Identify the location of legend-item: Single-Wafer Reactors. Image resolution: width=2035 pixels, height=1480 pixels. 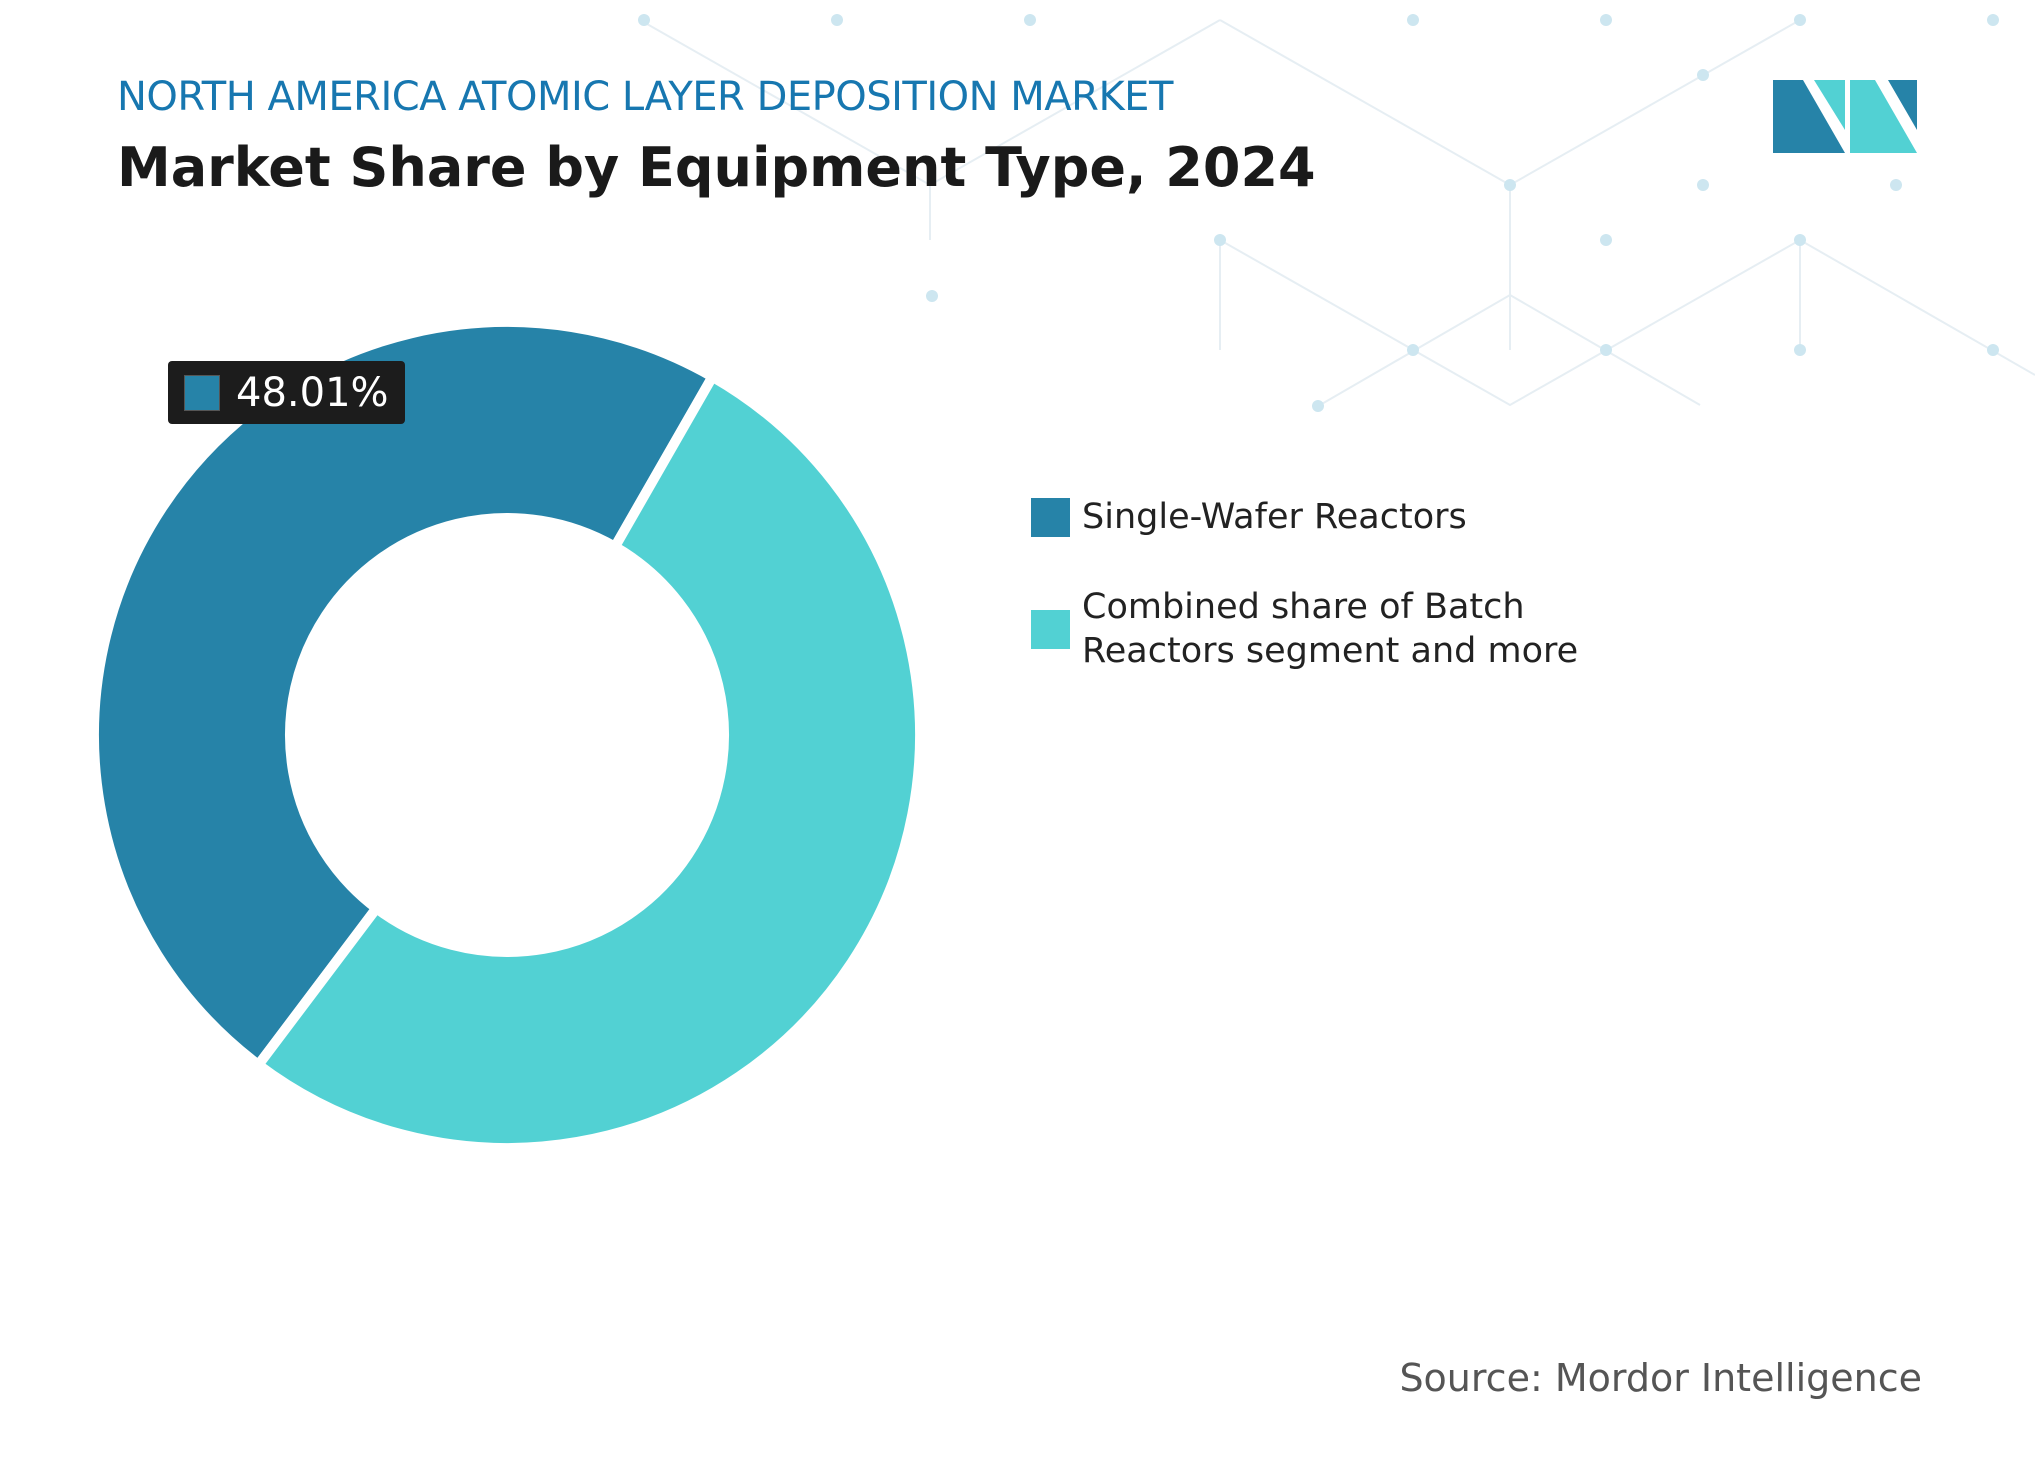
(1341, 517).